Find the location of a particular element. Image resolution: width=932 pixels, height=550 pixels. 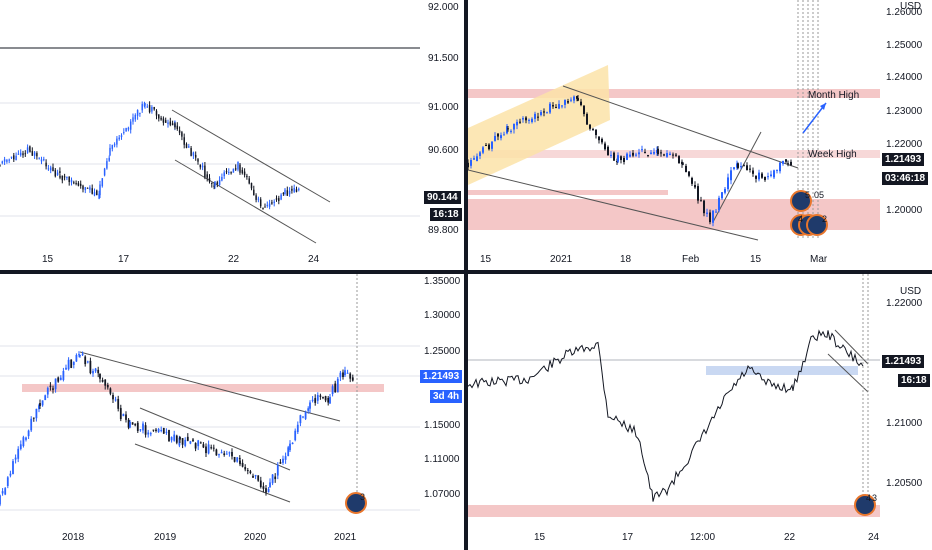

event-count: 3 is located at coordinates (875, 498).